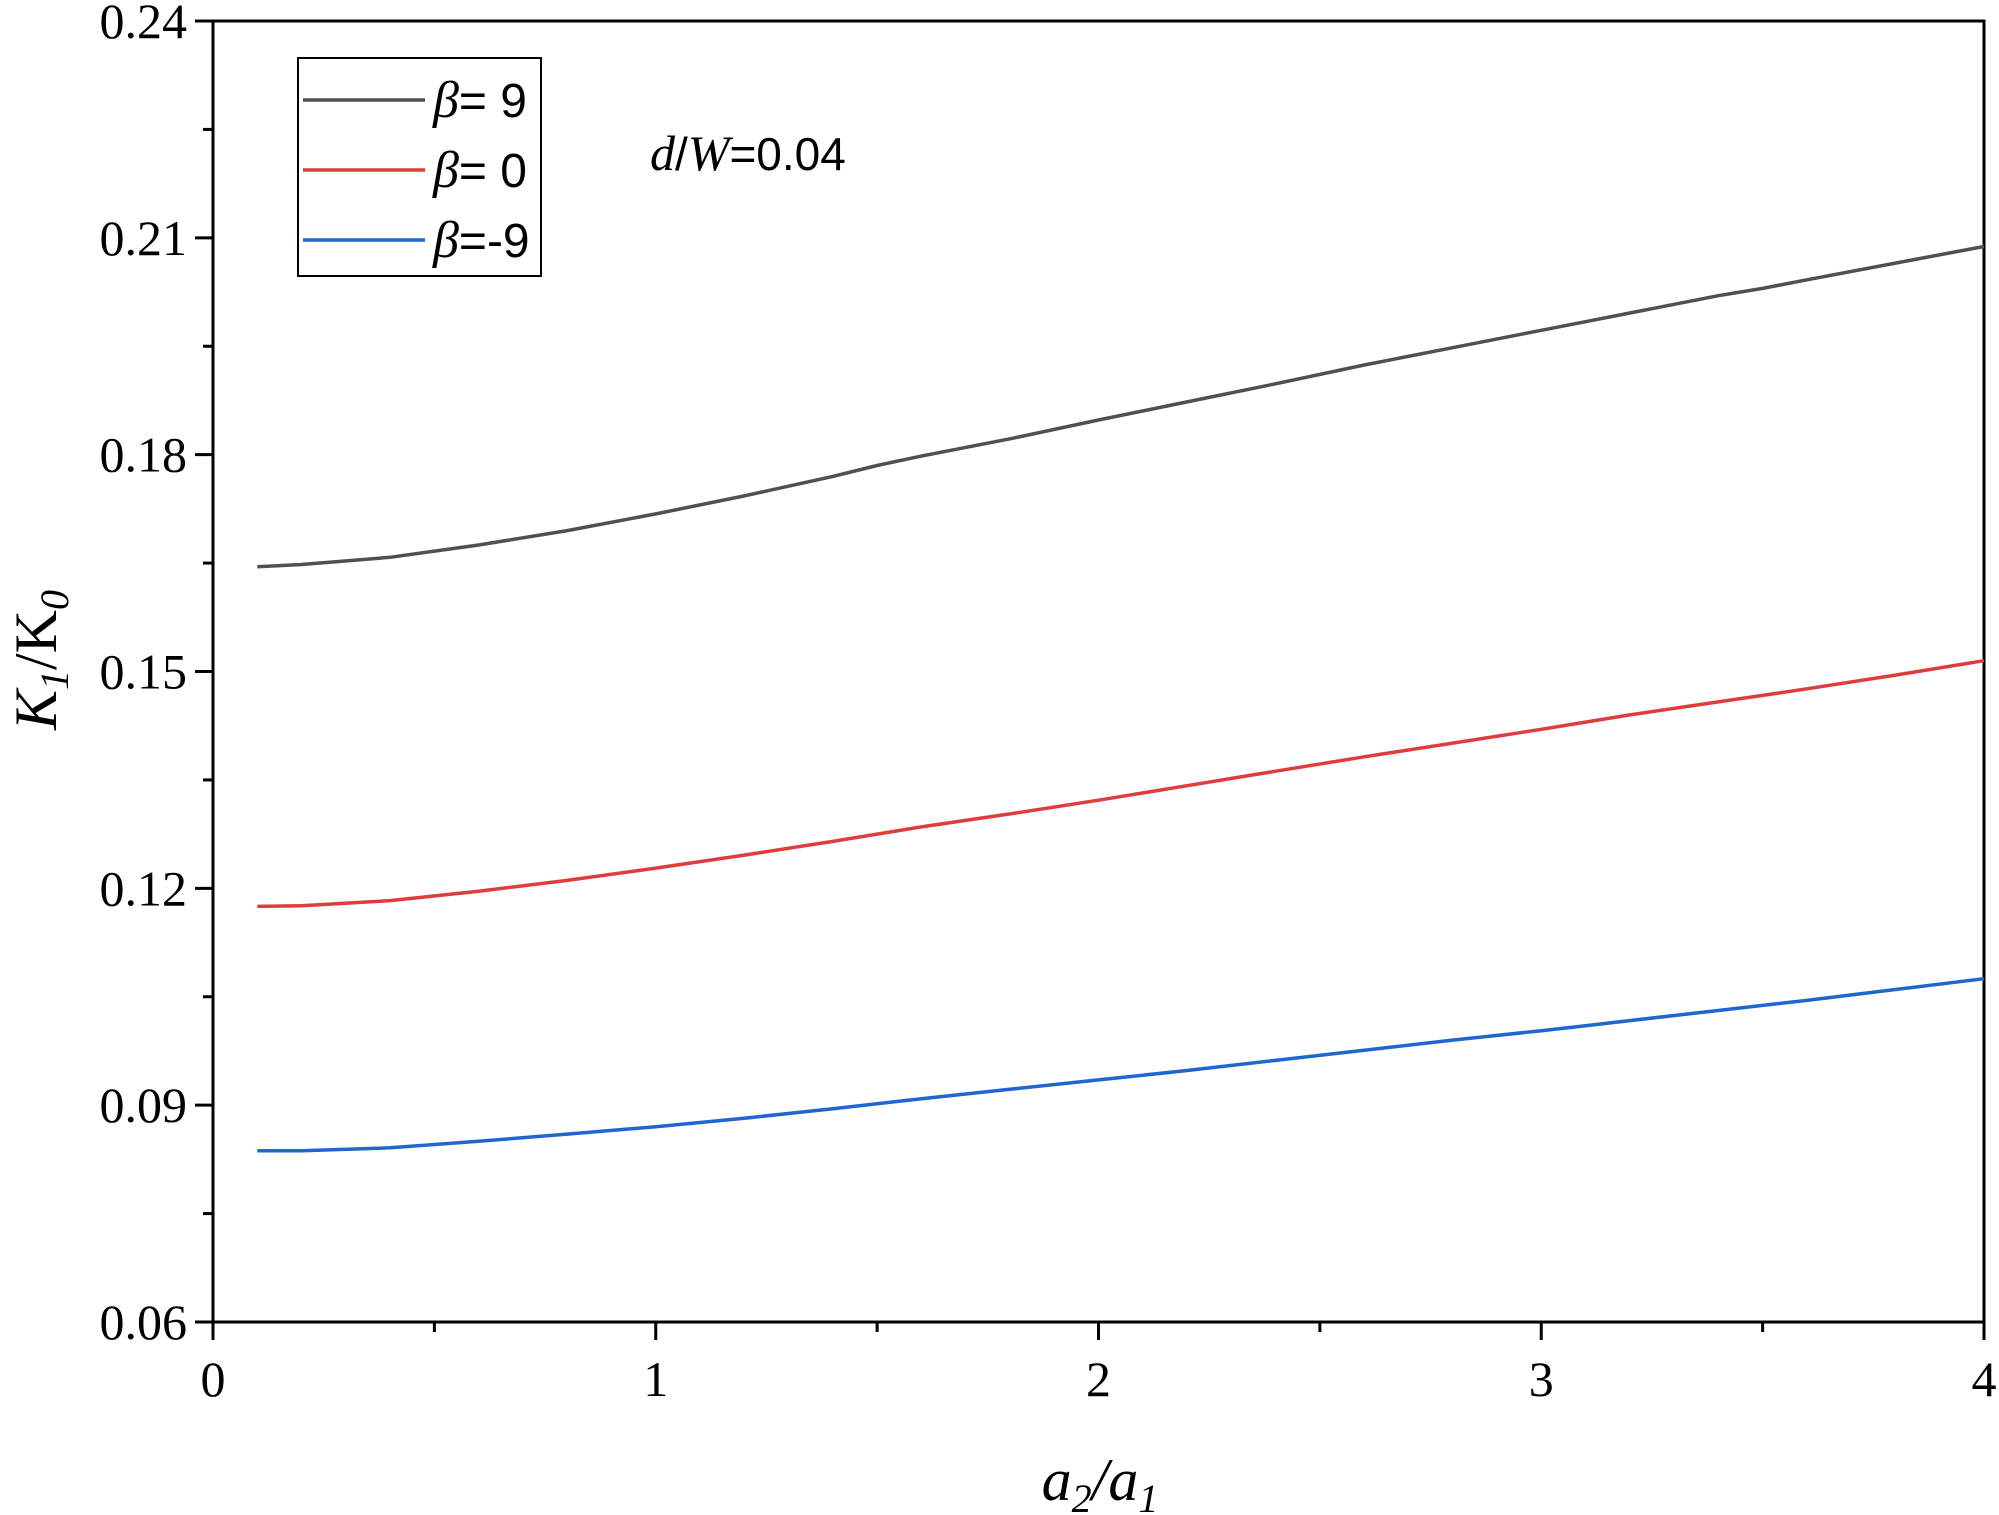  I want to click on annotation-text: d/W=0.04, so click(748, 153).